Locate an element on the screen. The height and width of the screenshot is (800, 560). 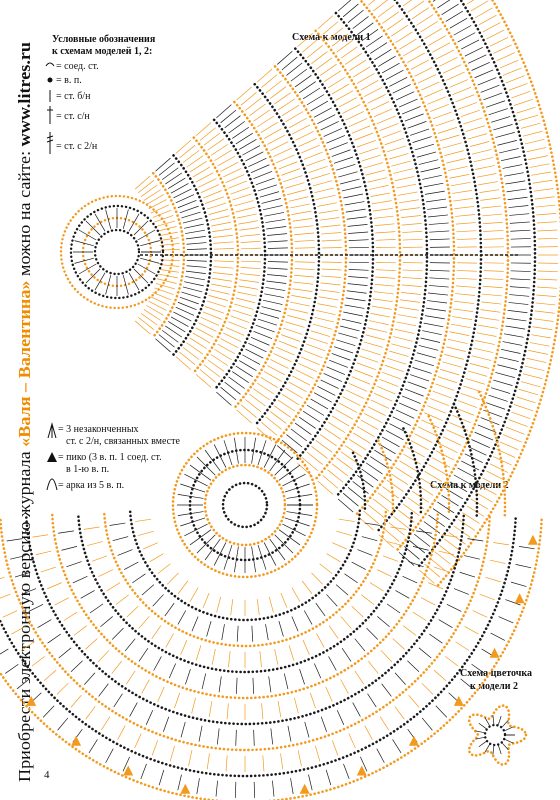
symbol-picot is located at coordinates (52, 457).